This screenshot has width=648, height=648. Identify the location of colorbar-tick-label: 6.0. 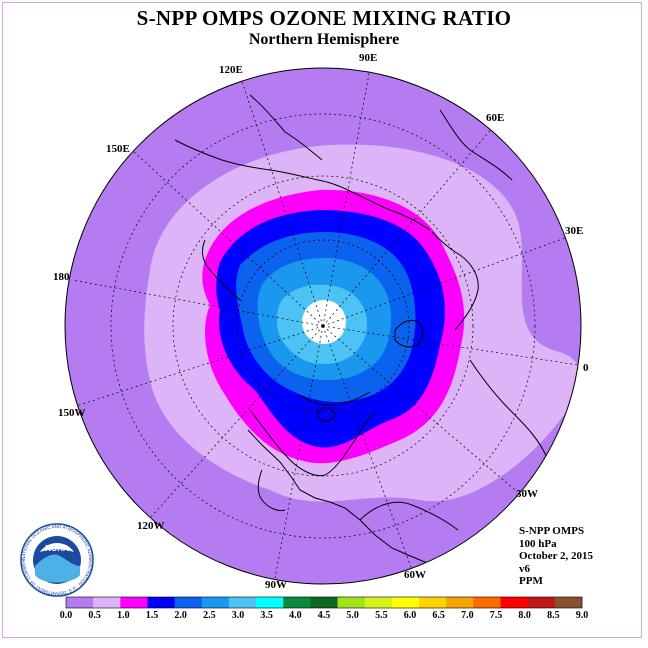
(410, 615).